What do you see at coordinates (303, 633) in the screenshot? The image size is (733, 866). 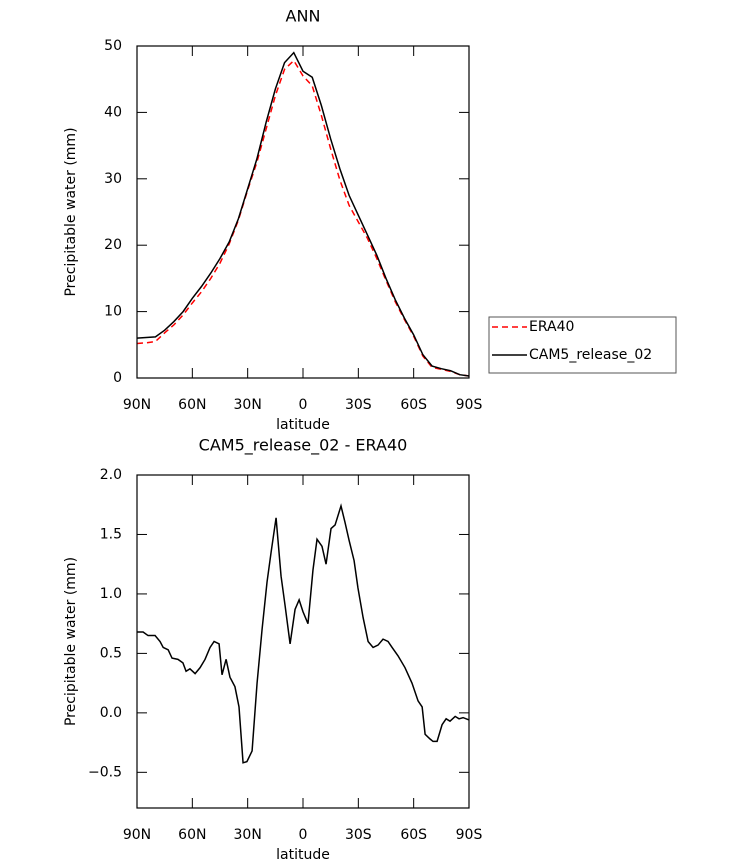 I see `data-line` at bounding box center [303, 633].